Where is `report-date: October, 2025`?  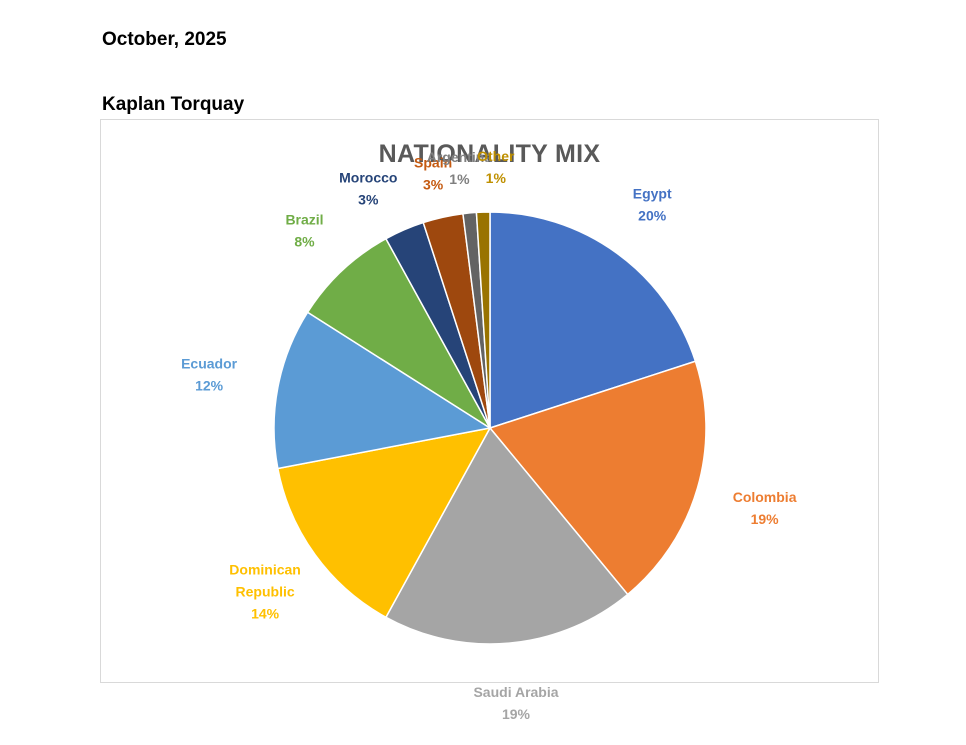 report-date: October, 2025 is located at coordinates (164, 39).